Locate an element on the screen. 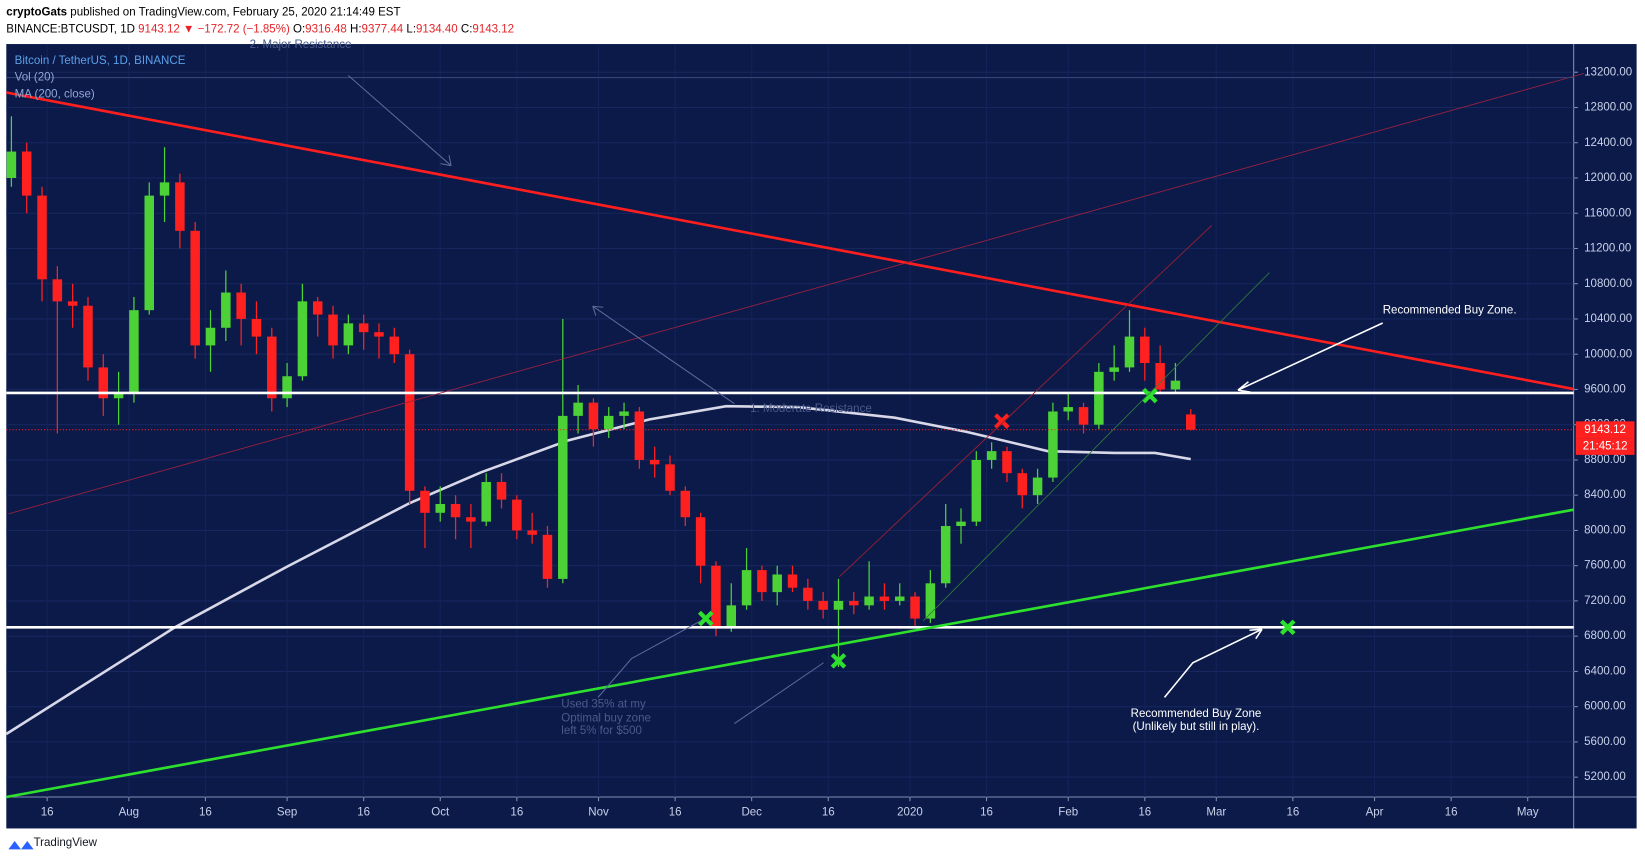 This screenshot has width=1645, height=862. x-tick-label: Nov is located at coordinates (598, 813).